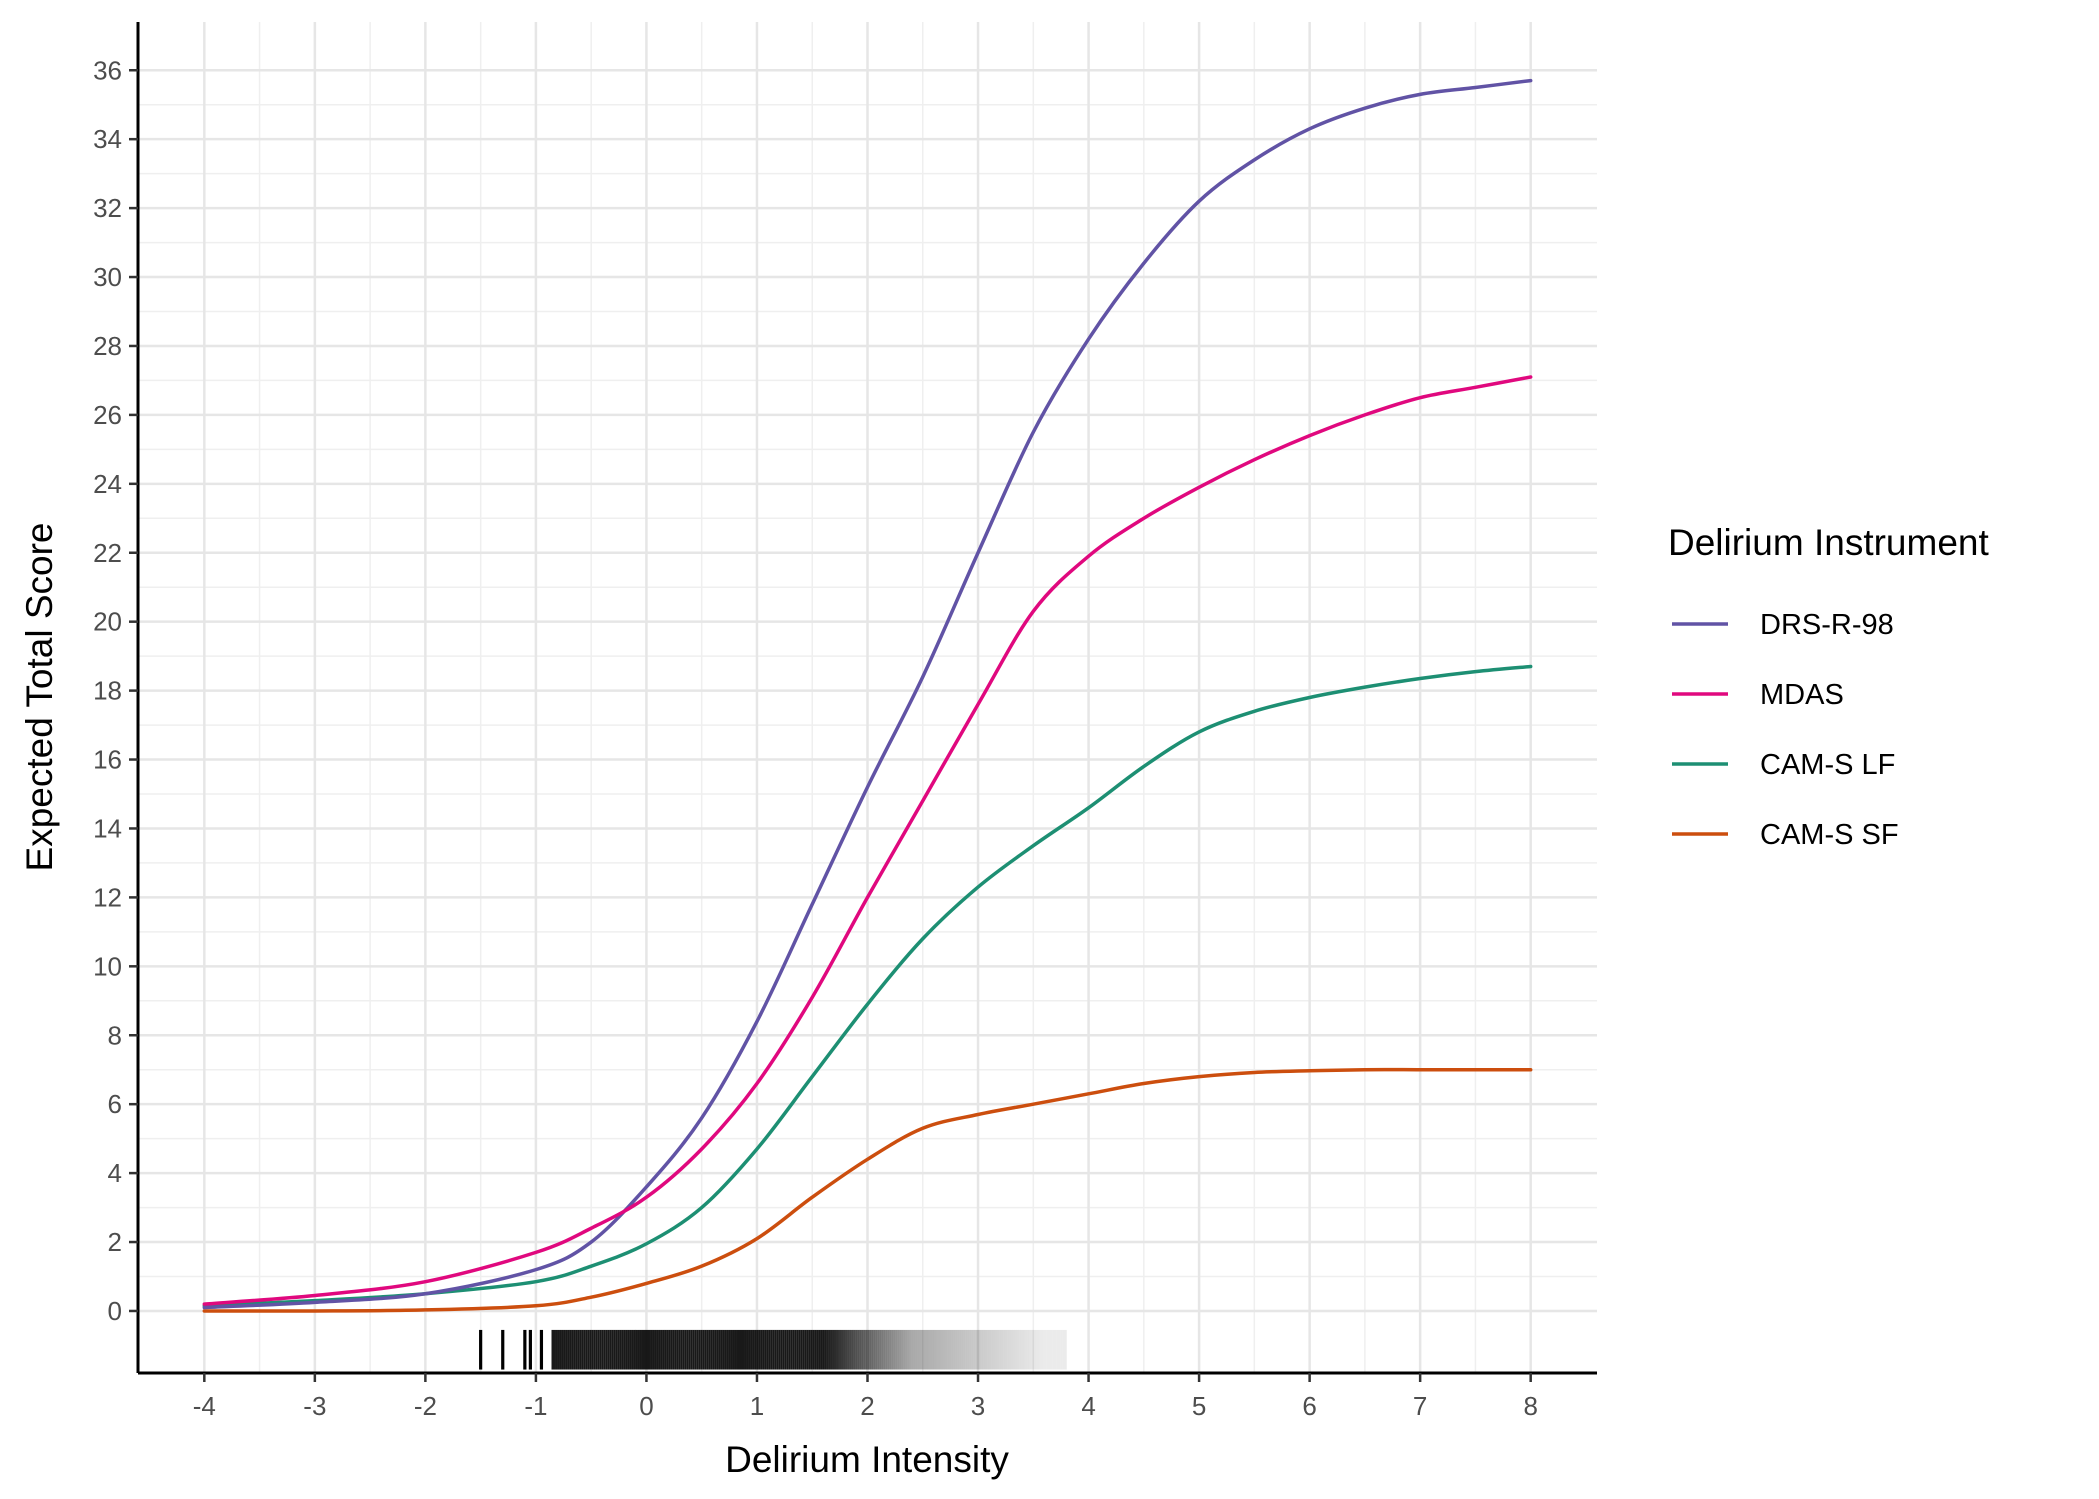  What do you see at coordinates (107, 70) in the screenshot?
I see `y-tick-label: 36` at bounding box center [107, 70].